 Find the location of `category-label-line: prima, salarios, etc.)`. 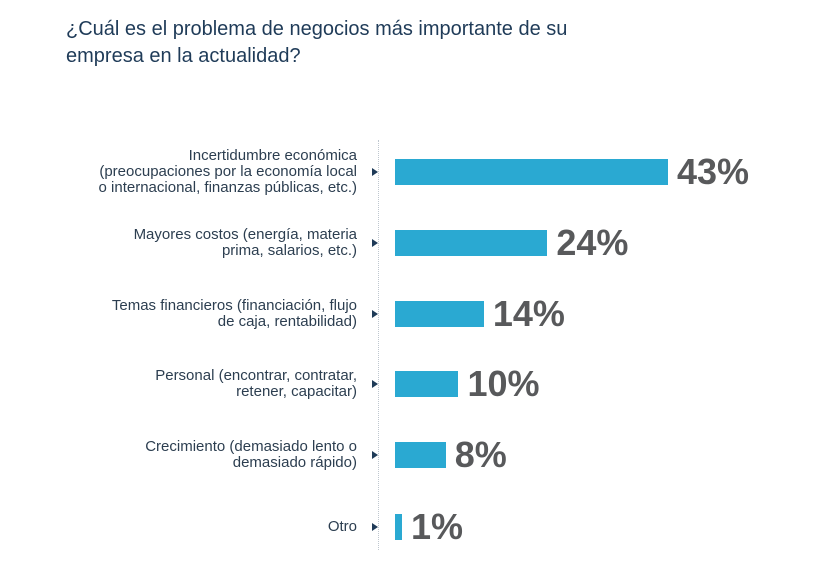

category-label-line: prima, salarios, etc.) is located at coordinates (289, 250).